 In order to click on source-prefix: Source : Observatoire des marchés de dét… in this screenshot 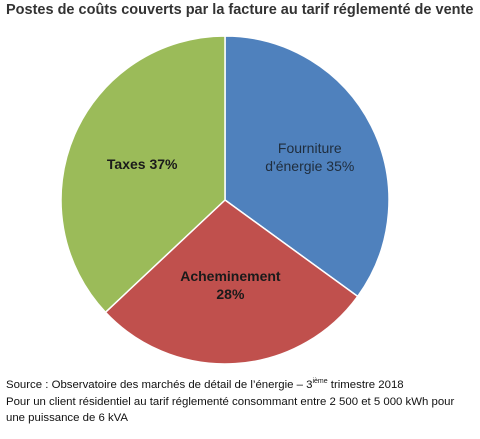, I will do `click(159, 385)`.